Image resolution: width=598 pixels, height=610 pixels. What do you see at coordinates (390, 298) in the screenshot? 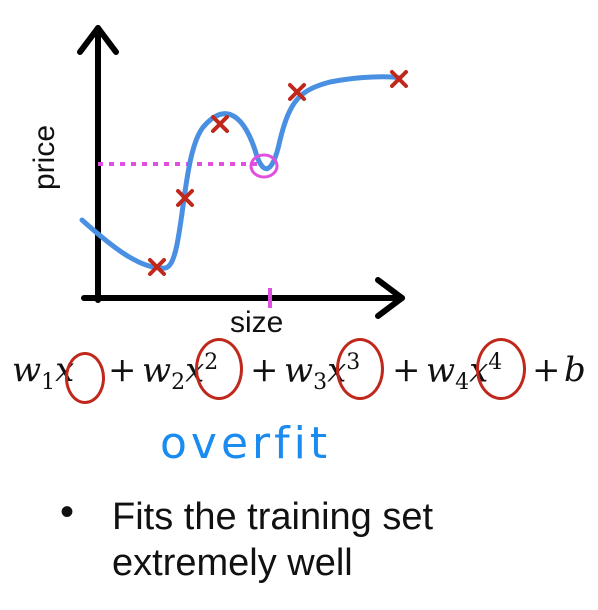
I see `x-axis-arrowhead` at bounding box center [390, 298].